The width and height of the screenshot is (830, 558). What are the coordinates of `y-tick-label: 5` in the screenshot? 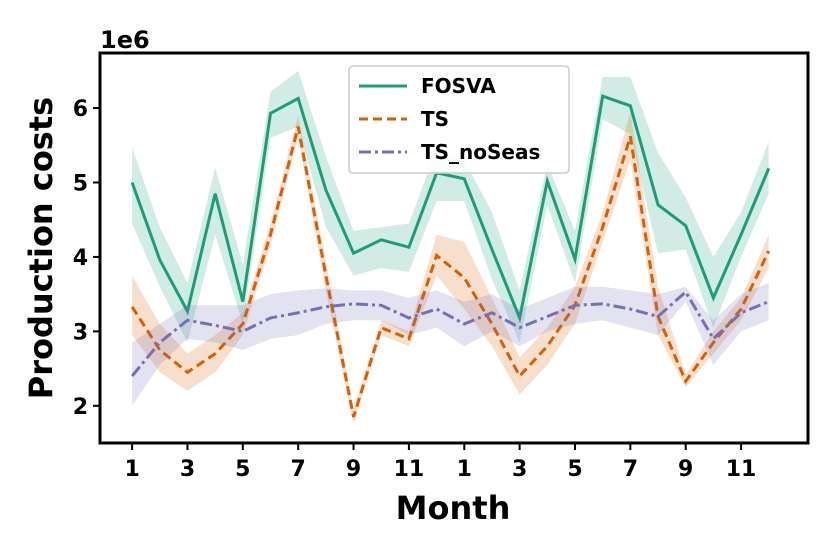 It's located at (80, 184).